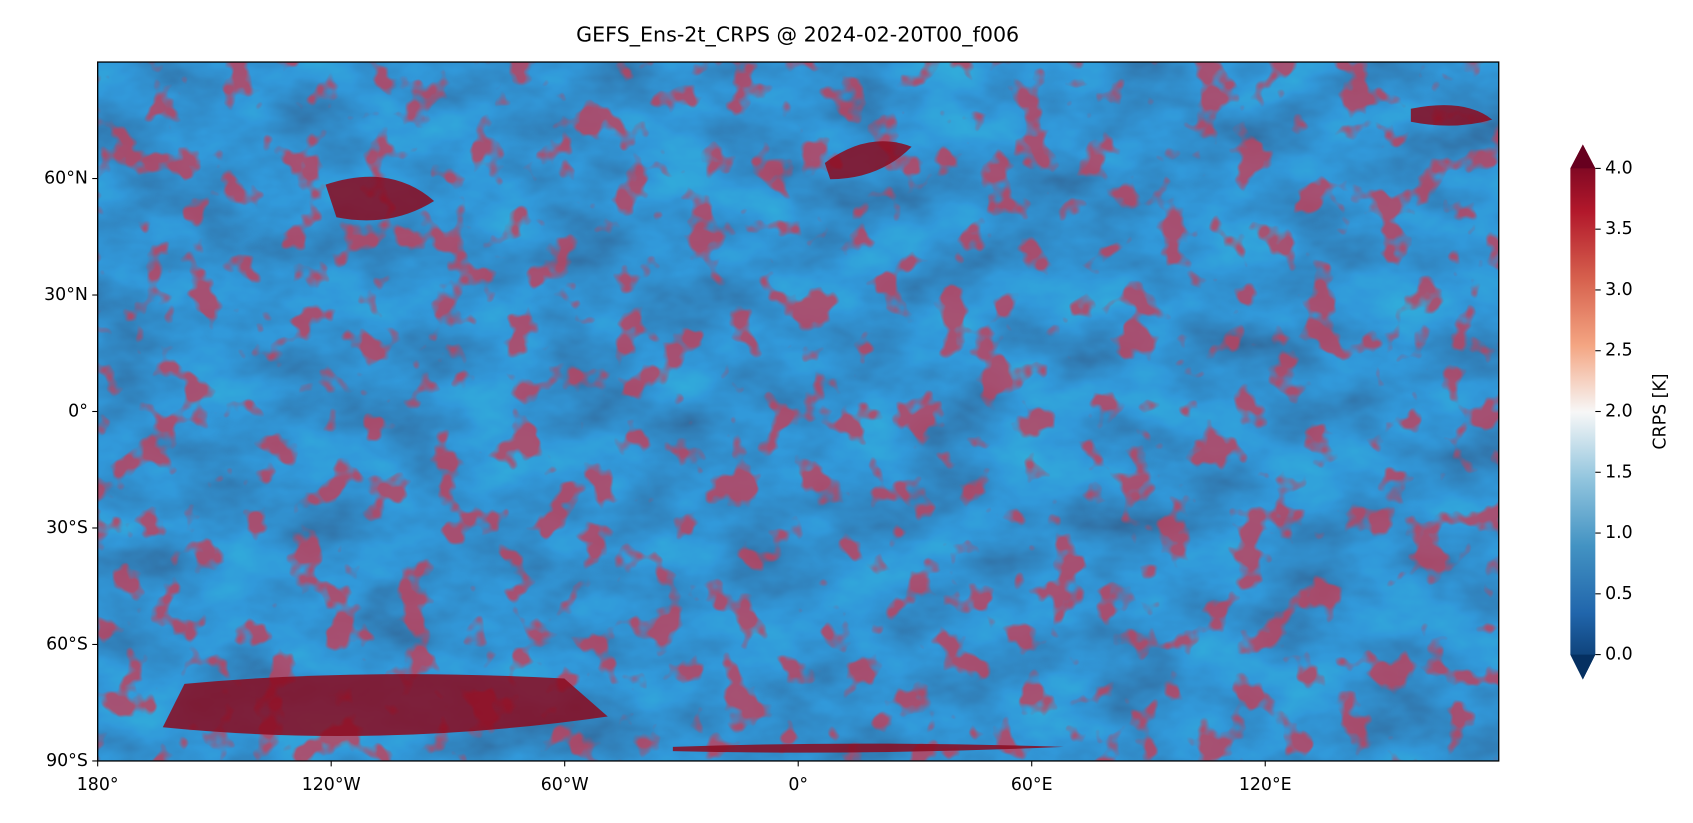  I want to click on colorbar-extend-max, so click(1583, 156).